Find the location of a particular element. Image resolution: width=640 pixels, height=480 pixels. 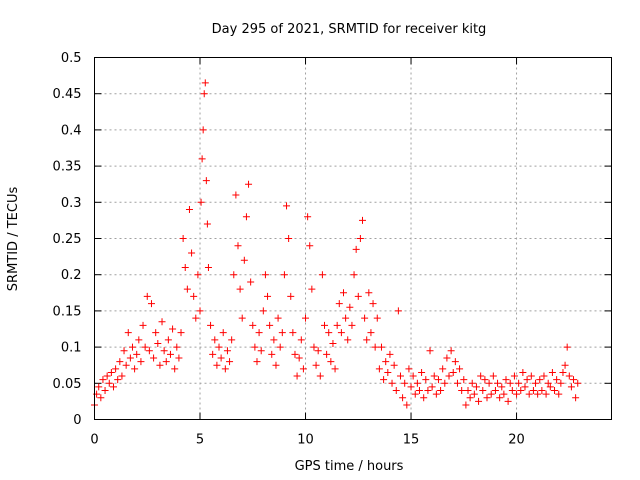

y-tick-label: 0.05 is located at coordinates (67, 384).